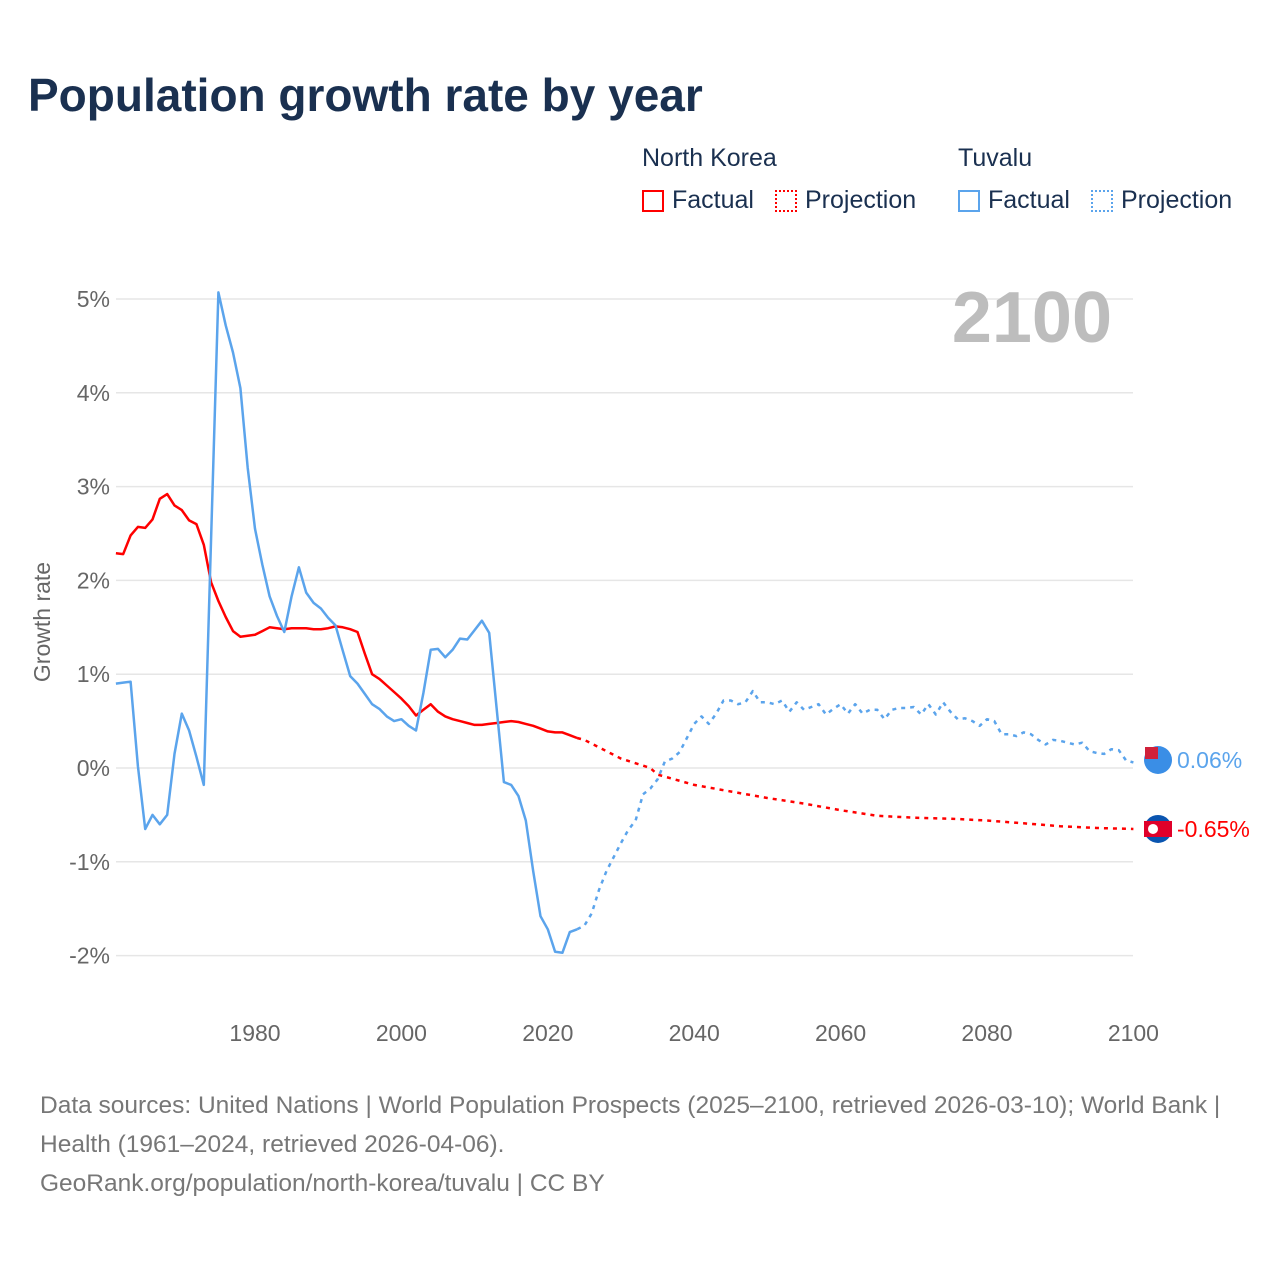  I want to click on x-tick-label: 2040, so click(694, 1033).